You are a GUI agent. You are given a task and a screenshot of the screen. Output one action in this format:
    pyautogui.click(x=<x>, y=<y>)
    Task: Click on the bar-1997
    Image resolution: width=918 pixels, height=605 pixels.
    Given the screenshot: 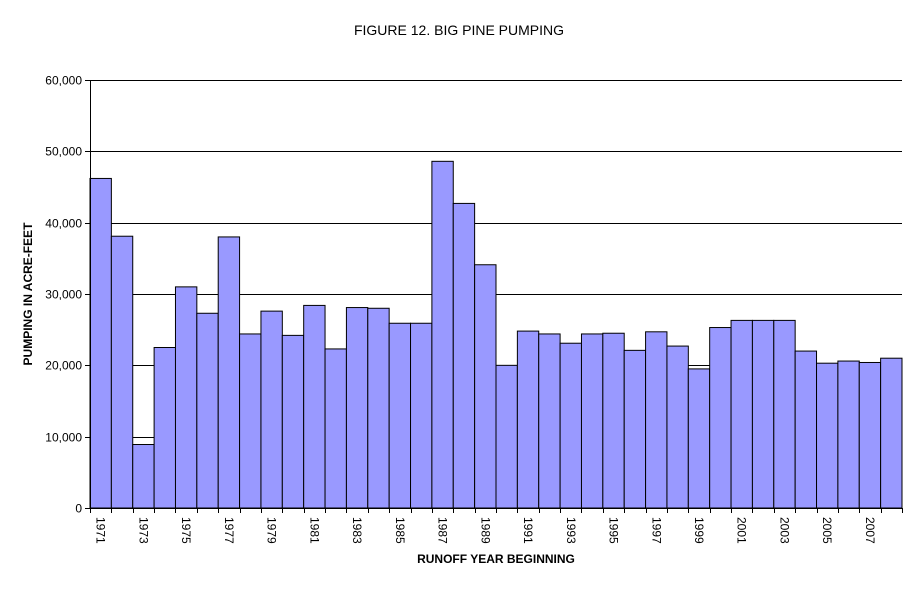 What is the action you would take?
    pyautogui.click(x=656, y=420)
    